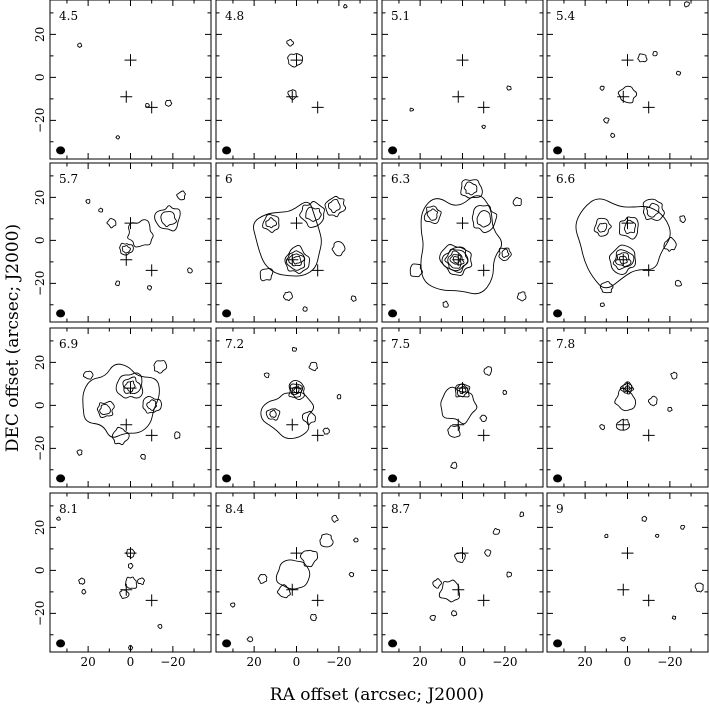 The width and height of the screenshot is (709, 708). I want to click on channel-velocity-label: 7.2, so click(234, 344).